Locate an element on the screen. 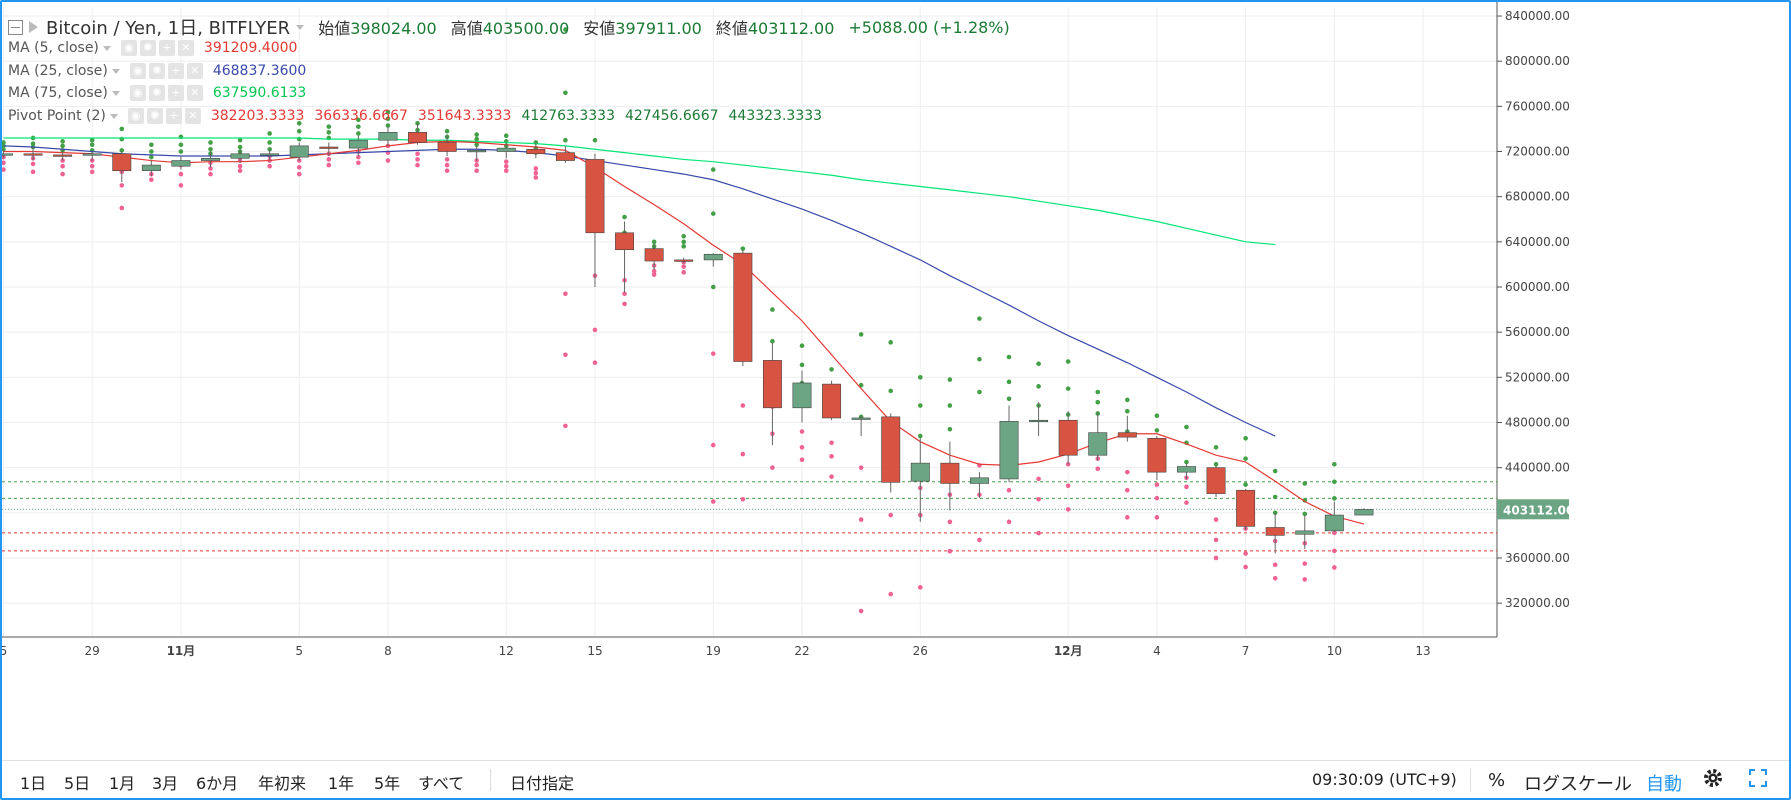 This screenshot has width=1791, height=800. y-tick-label: 760000.00 is located at coordinates (1537, 106).